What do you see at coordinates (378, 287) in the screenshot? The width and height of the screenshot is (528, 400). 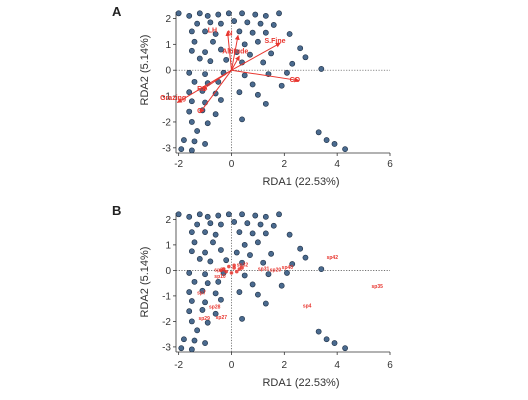 I see `species-label: sp35` at bounding box center [378, 287].